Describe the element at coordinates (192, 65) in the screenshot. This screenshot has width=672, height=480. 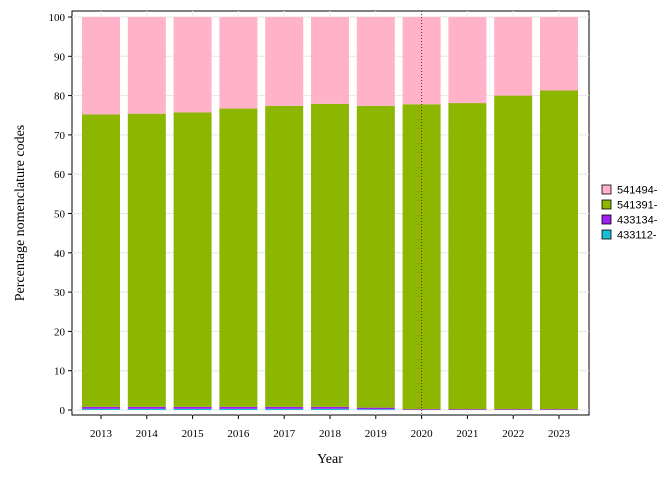
I see `bar-segment-541494-2015` at that location.